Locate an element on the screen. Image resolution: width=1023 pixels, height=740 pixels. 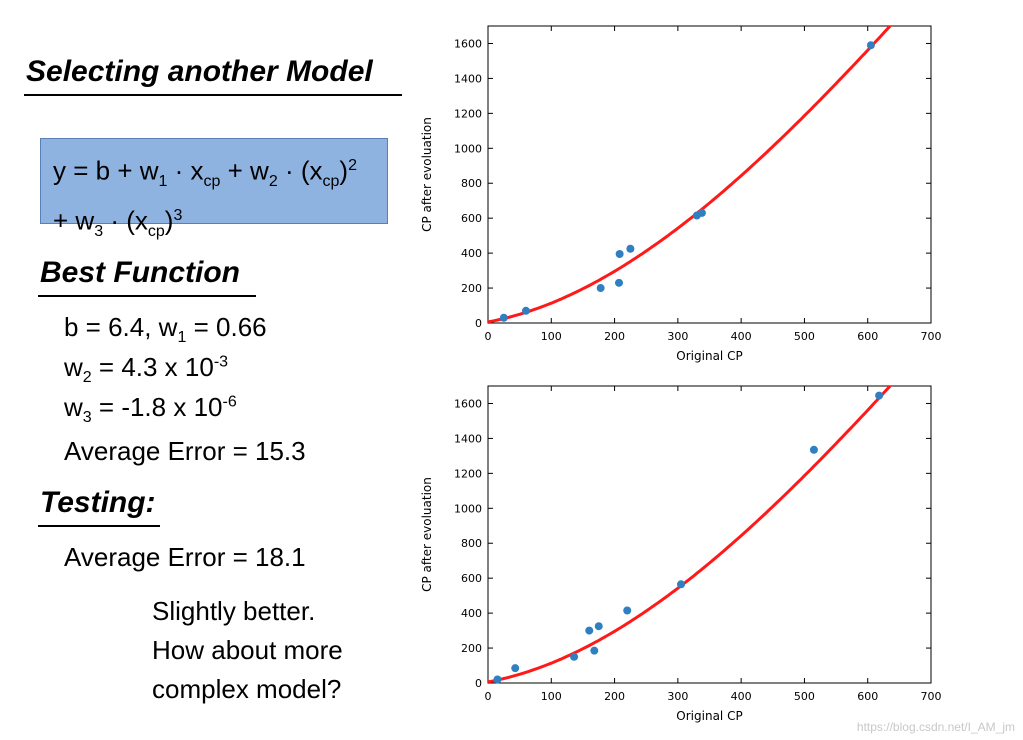
note-line-2: How about more is located at coordinates (247, 650).